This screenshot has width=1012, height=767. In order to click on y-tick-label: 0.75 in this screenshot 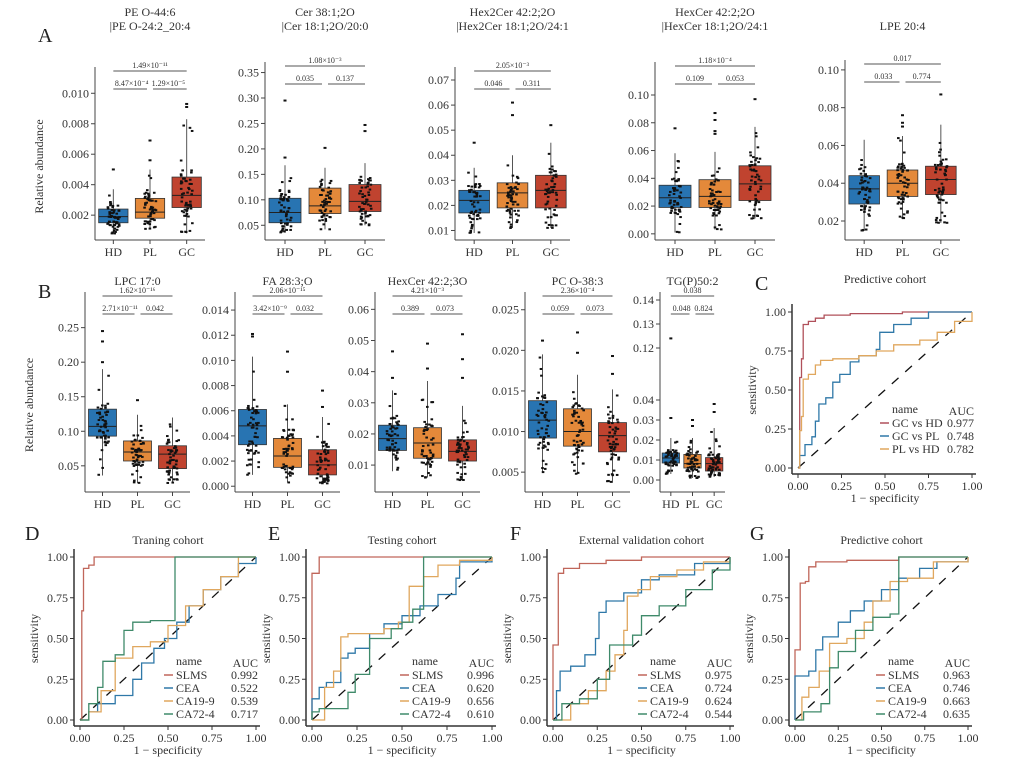, I will do `click(772, 598)`.